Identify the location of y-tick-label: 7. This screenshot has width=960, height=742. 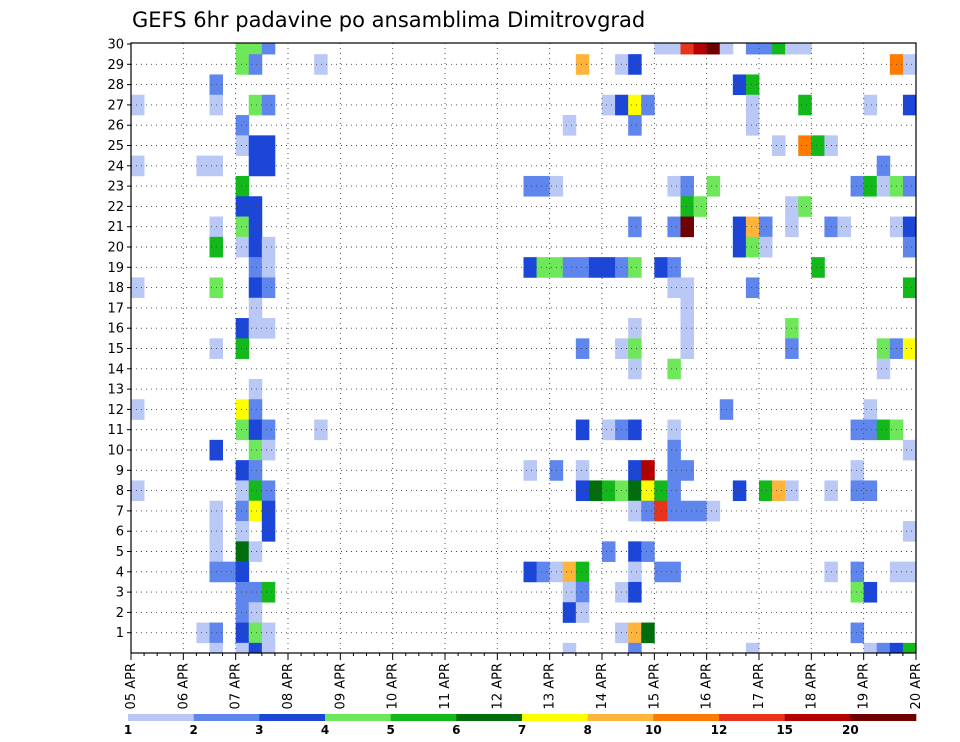
(120, 511).